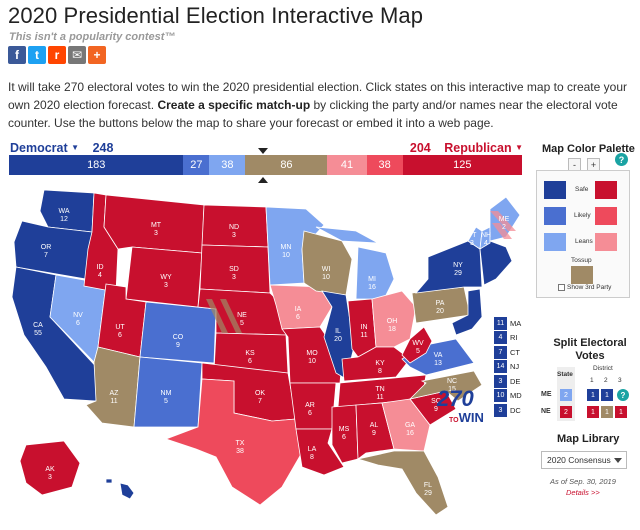  I want to click on rep-party-label: Republican, so click(478, 148).